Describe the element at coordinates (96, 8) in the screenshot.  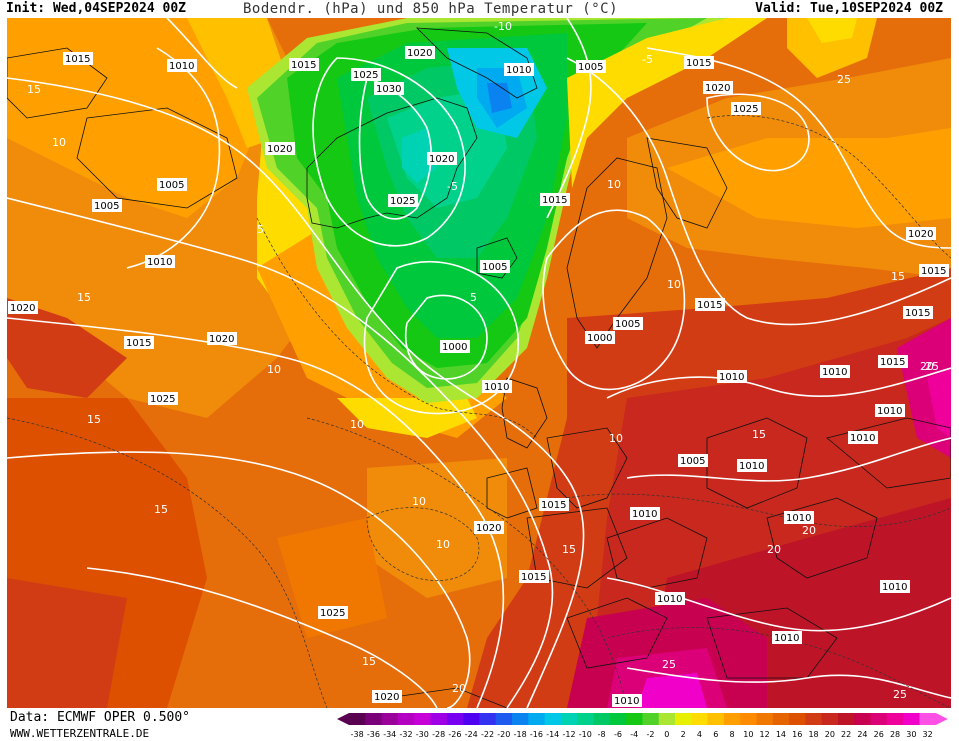
I see `init-time-label: Init: Wed,04SEP2024 00Z` at that location.